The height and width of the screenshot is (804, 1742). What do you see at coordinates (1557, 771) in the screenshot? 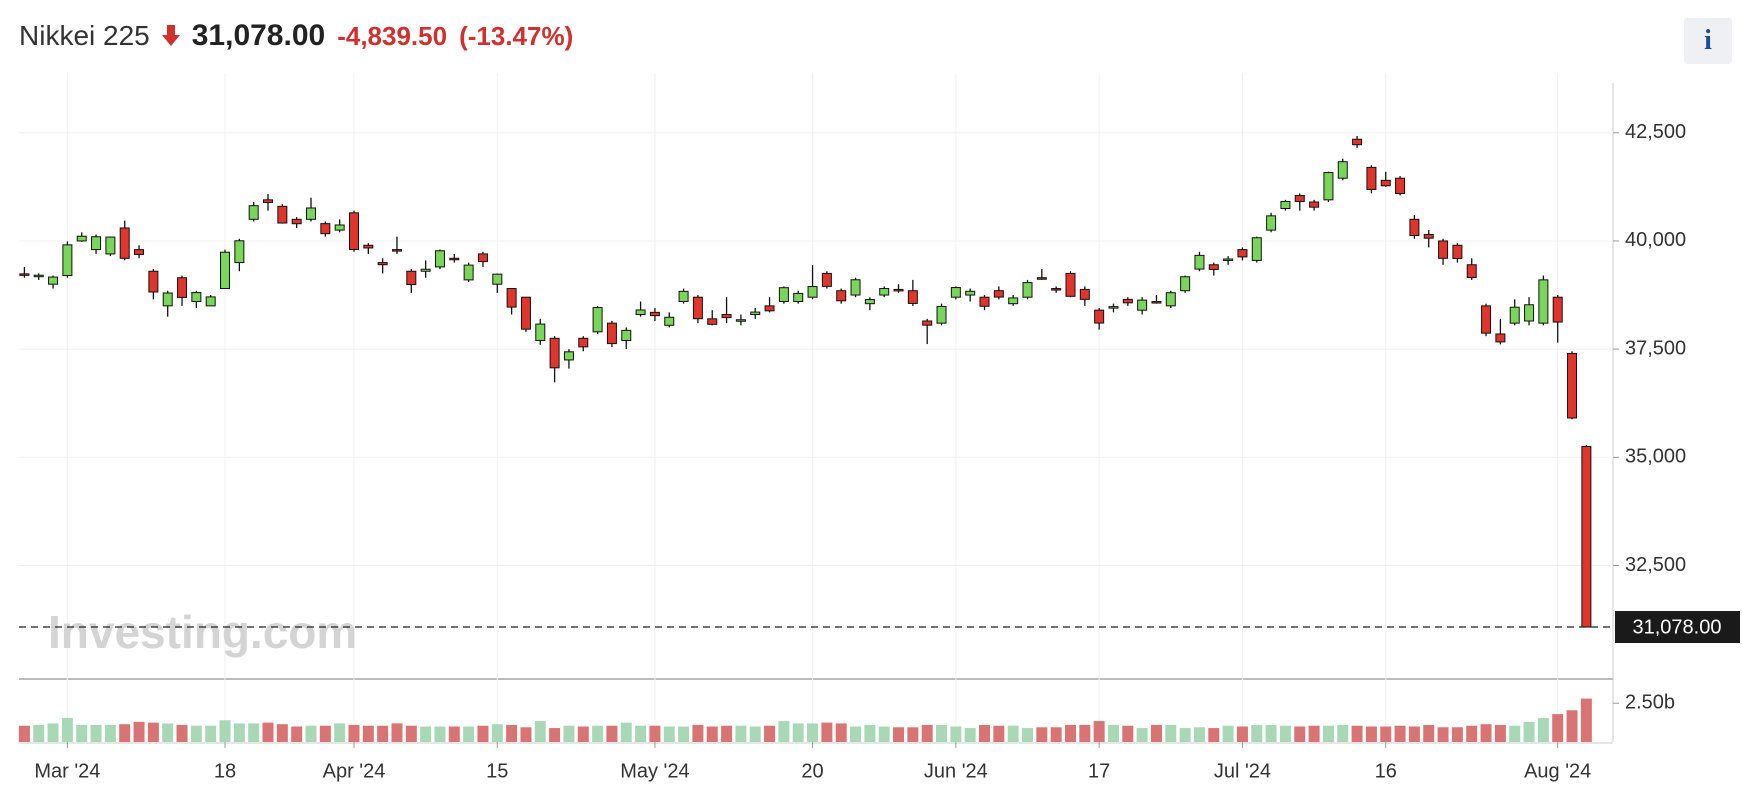
I see `x-tick-label: Aug '24` at bounding box center [1557, 771].